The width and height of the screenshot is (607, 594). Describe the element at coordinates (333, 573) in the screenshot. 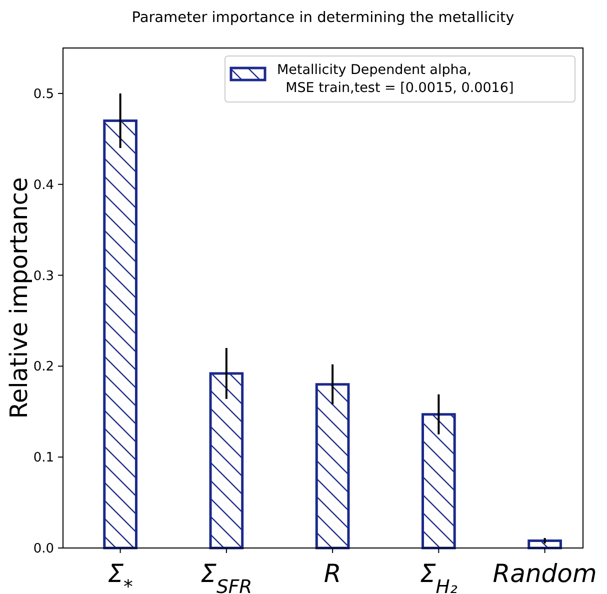

I see `x-tick-label: R` at that location.